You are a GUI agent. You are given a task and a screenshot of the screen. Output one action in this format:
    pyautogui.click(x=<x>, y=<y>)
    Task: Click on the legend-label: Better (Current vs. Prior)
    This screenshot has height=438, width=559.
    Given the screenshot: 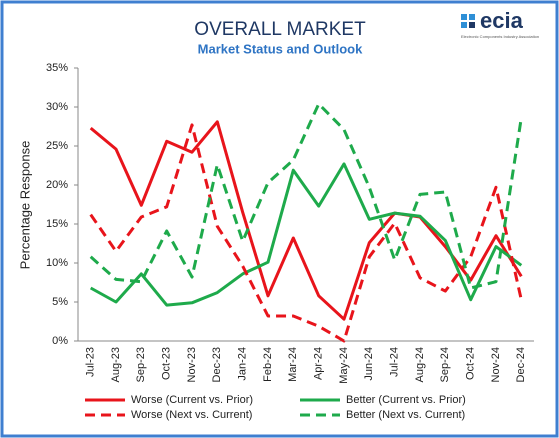 What is the action you would take?
    pyautogui.click(x=406, y=400)
    